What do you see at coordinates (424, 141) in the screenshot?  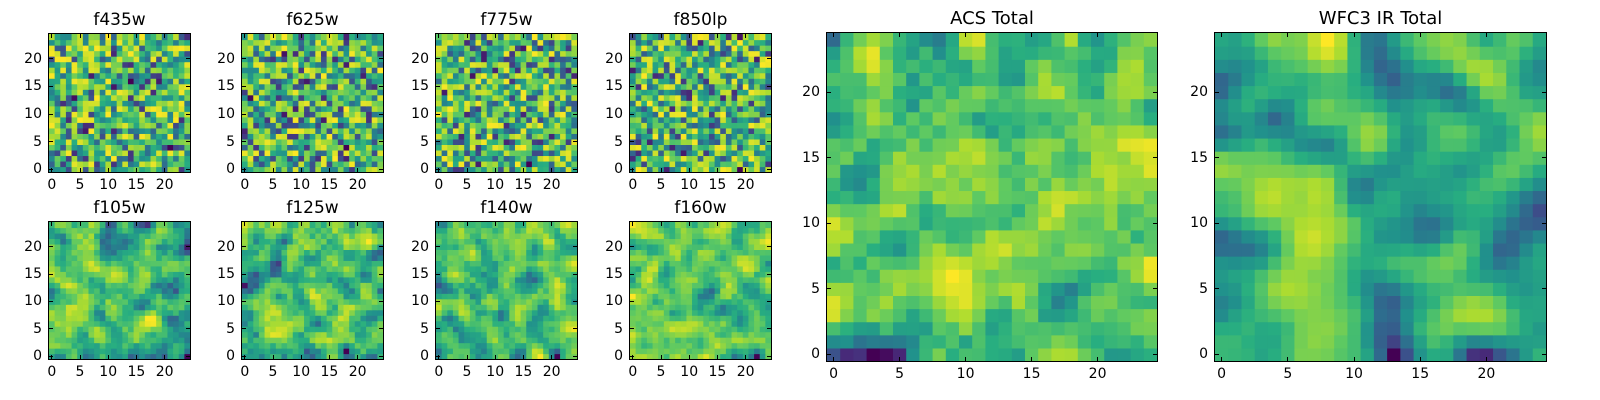 I see `y-tick-label: 5` at bounding box center [424, 141].